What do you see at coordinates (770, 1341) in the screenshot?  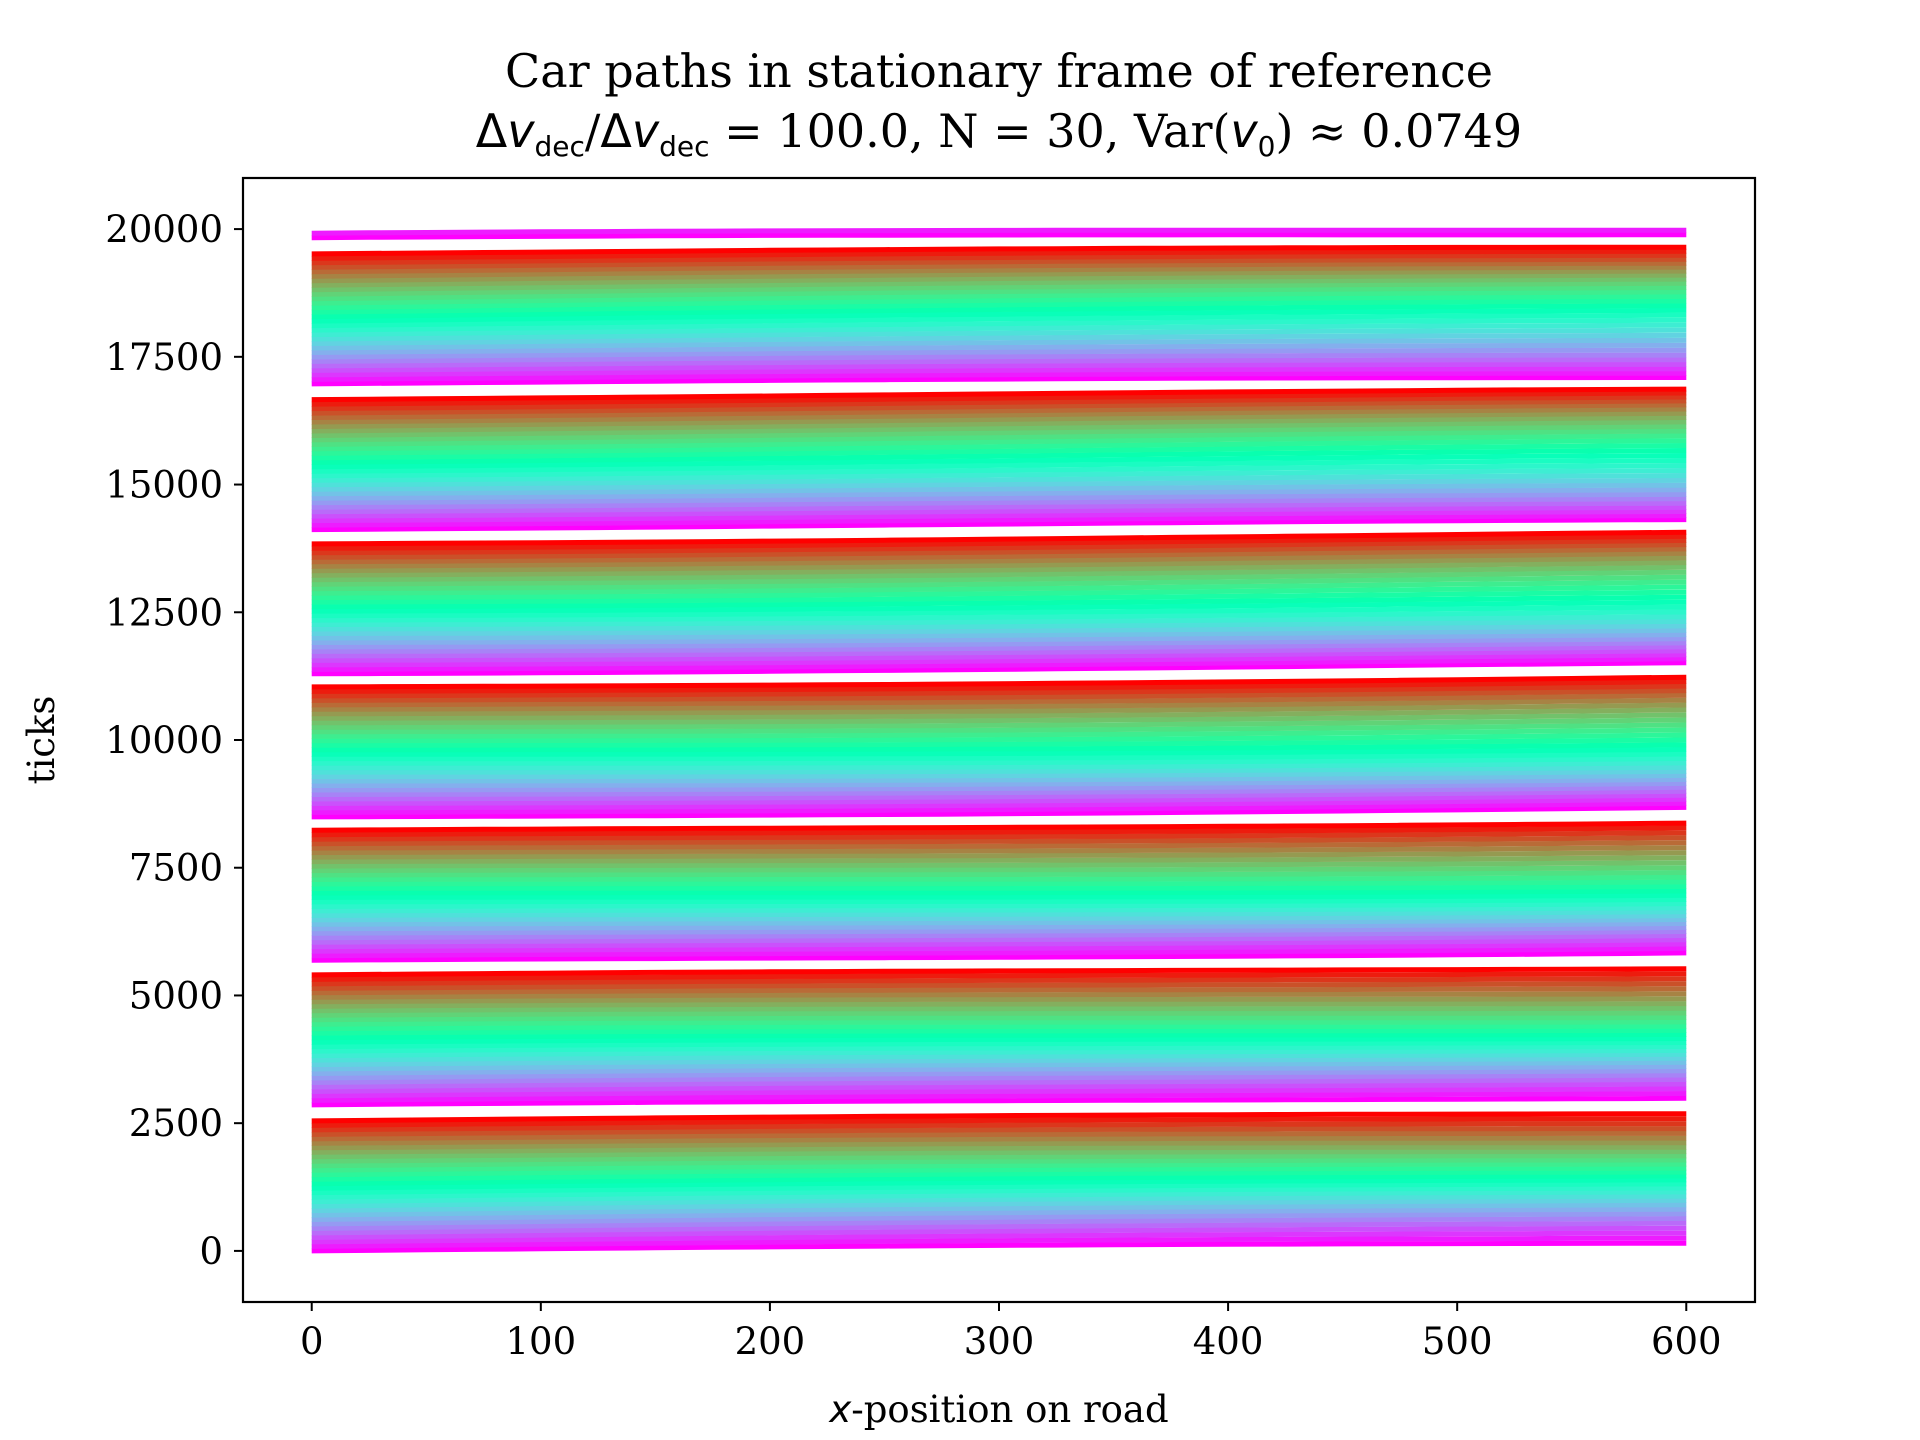 I see `x-tick-label: 200` at bounding box center [770, 1341].